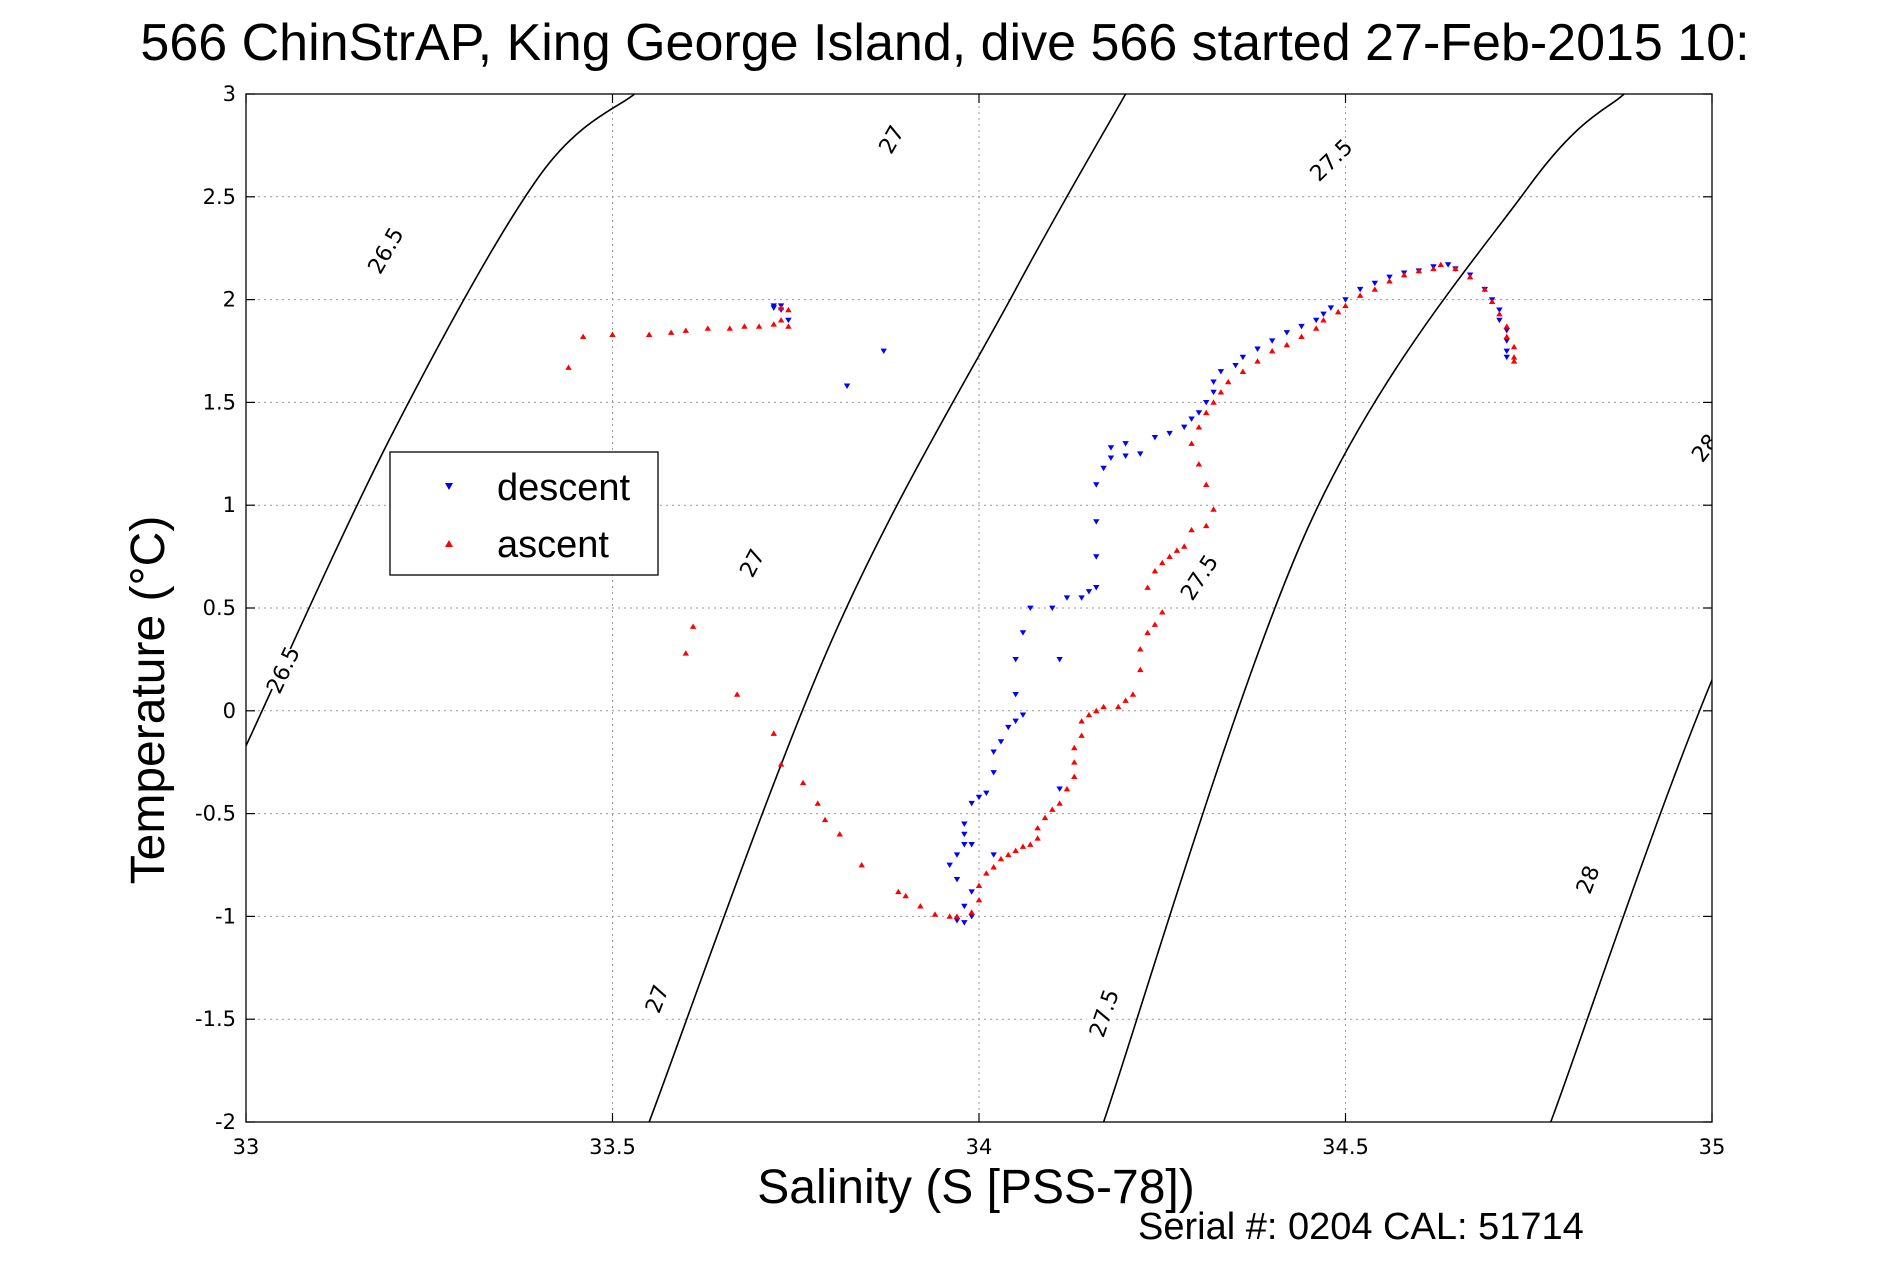  I want to click on contour-label-group: 27.5, so click(1104, 1013).